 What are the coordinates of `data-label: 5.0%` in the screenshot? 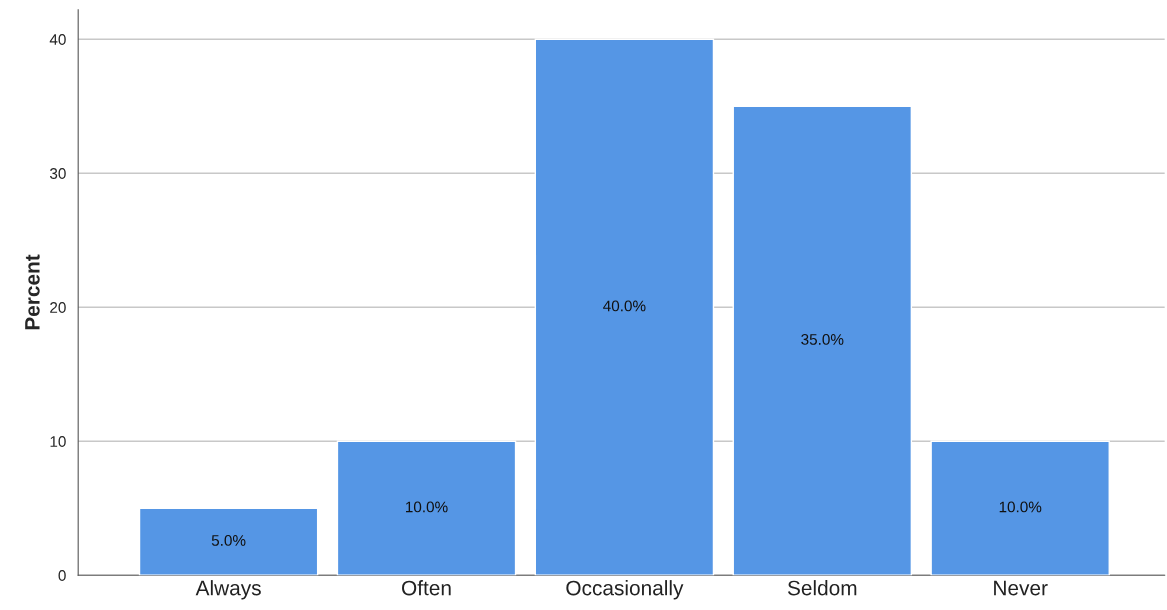 It's located at (228, 540).